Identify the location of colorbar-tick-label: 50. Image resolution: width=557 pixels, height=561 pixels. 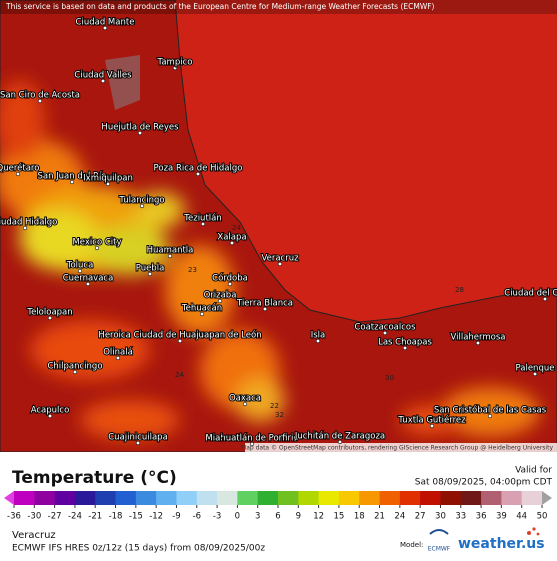
(542, 517).